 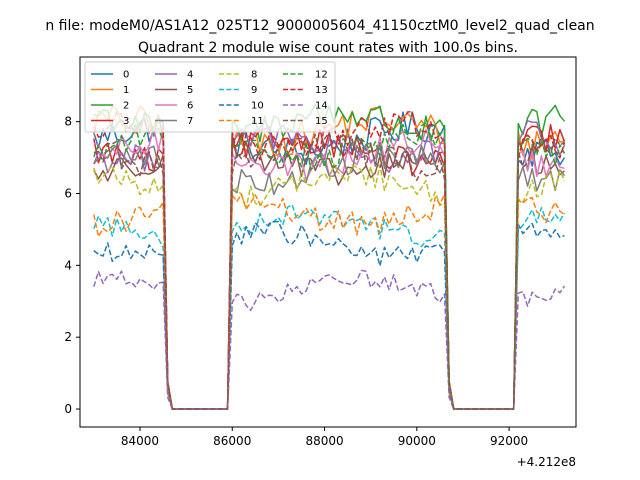 What do you see at coordinates (232, 441) in the screenshot?
I see `x-tick-label: 86000` at bounding box center [232, 441].